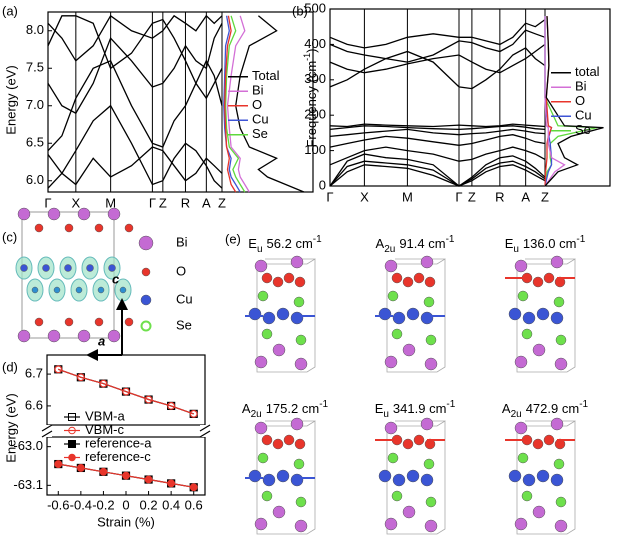 Image resolution: width=617 pixels, height=535 pixels. I want to click on x-tick-label: Γ, so click(152, 202).